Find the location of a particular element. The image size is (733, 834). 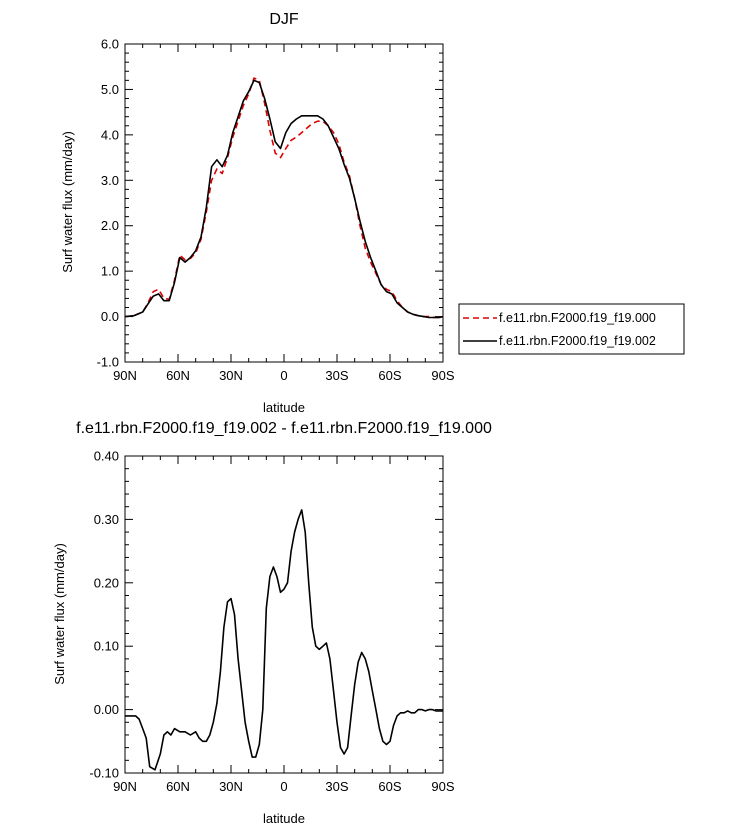

y-tick-label: 0.10 is located at coordinates (106, 646).